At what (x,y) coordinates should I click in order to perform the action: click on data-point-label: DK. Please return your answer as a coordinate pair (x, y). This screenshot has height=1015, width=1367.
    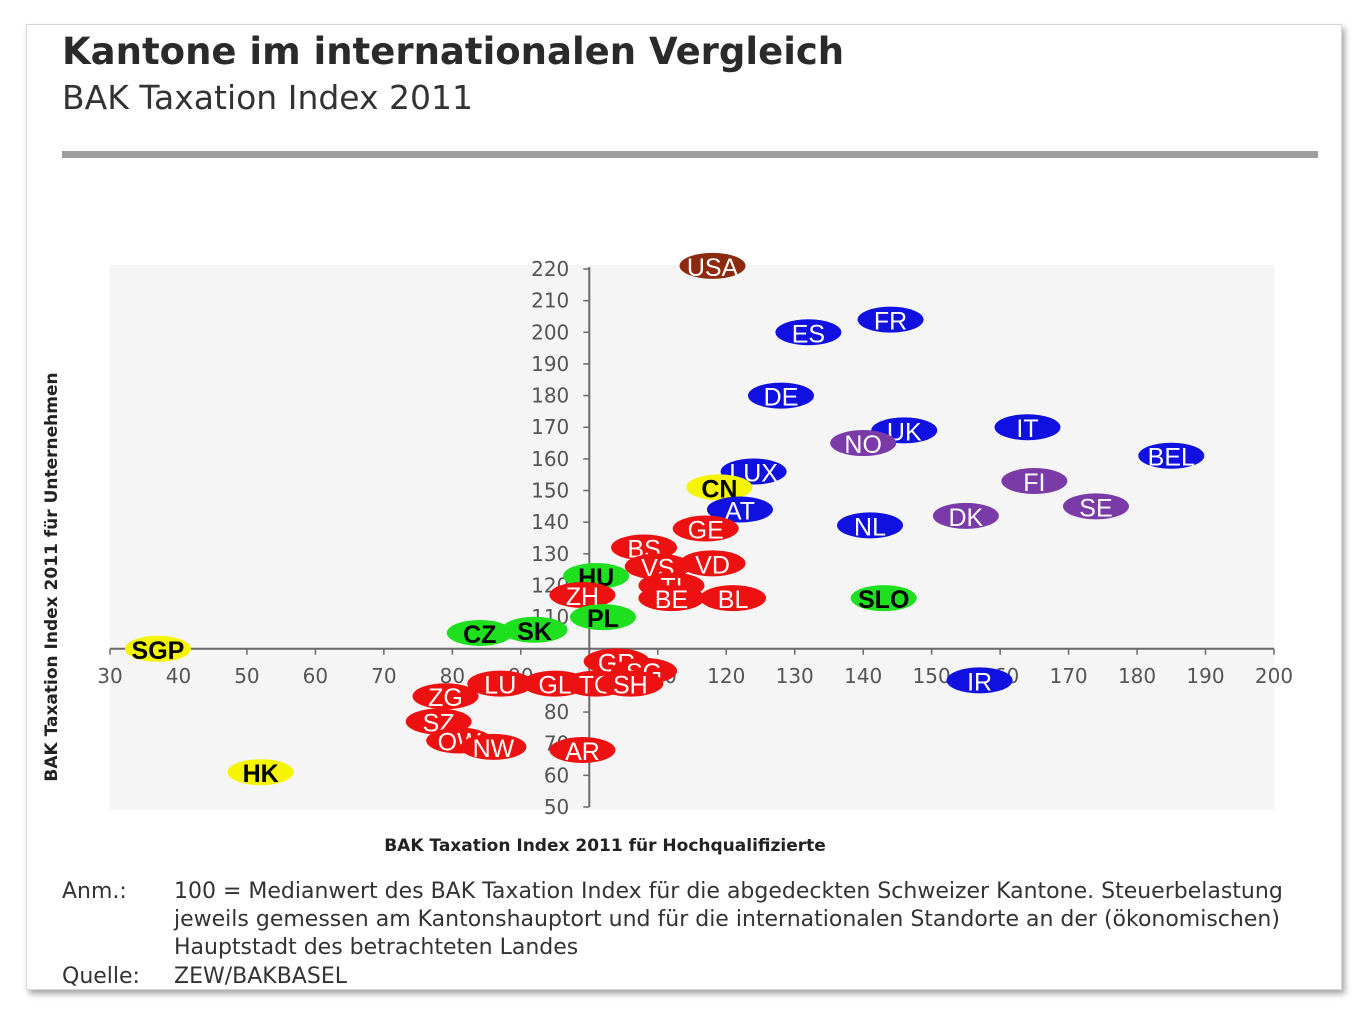
    Looking at the image, I should click on (966, 518).